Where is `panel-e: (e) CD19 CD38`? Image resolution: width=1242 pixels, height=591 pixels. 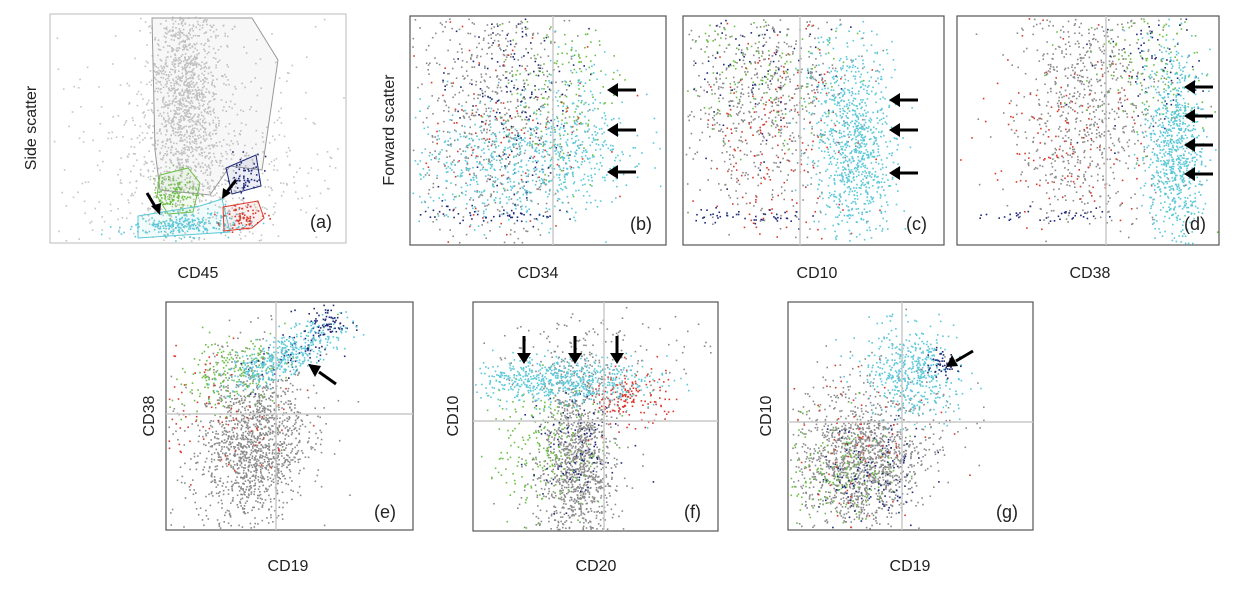 panel-e: (e) CD19 CD38 is located at coordinates (277, 438).